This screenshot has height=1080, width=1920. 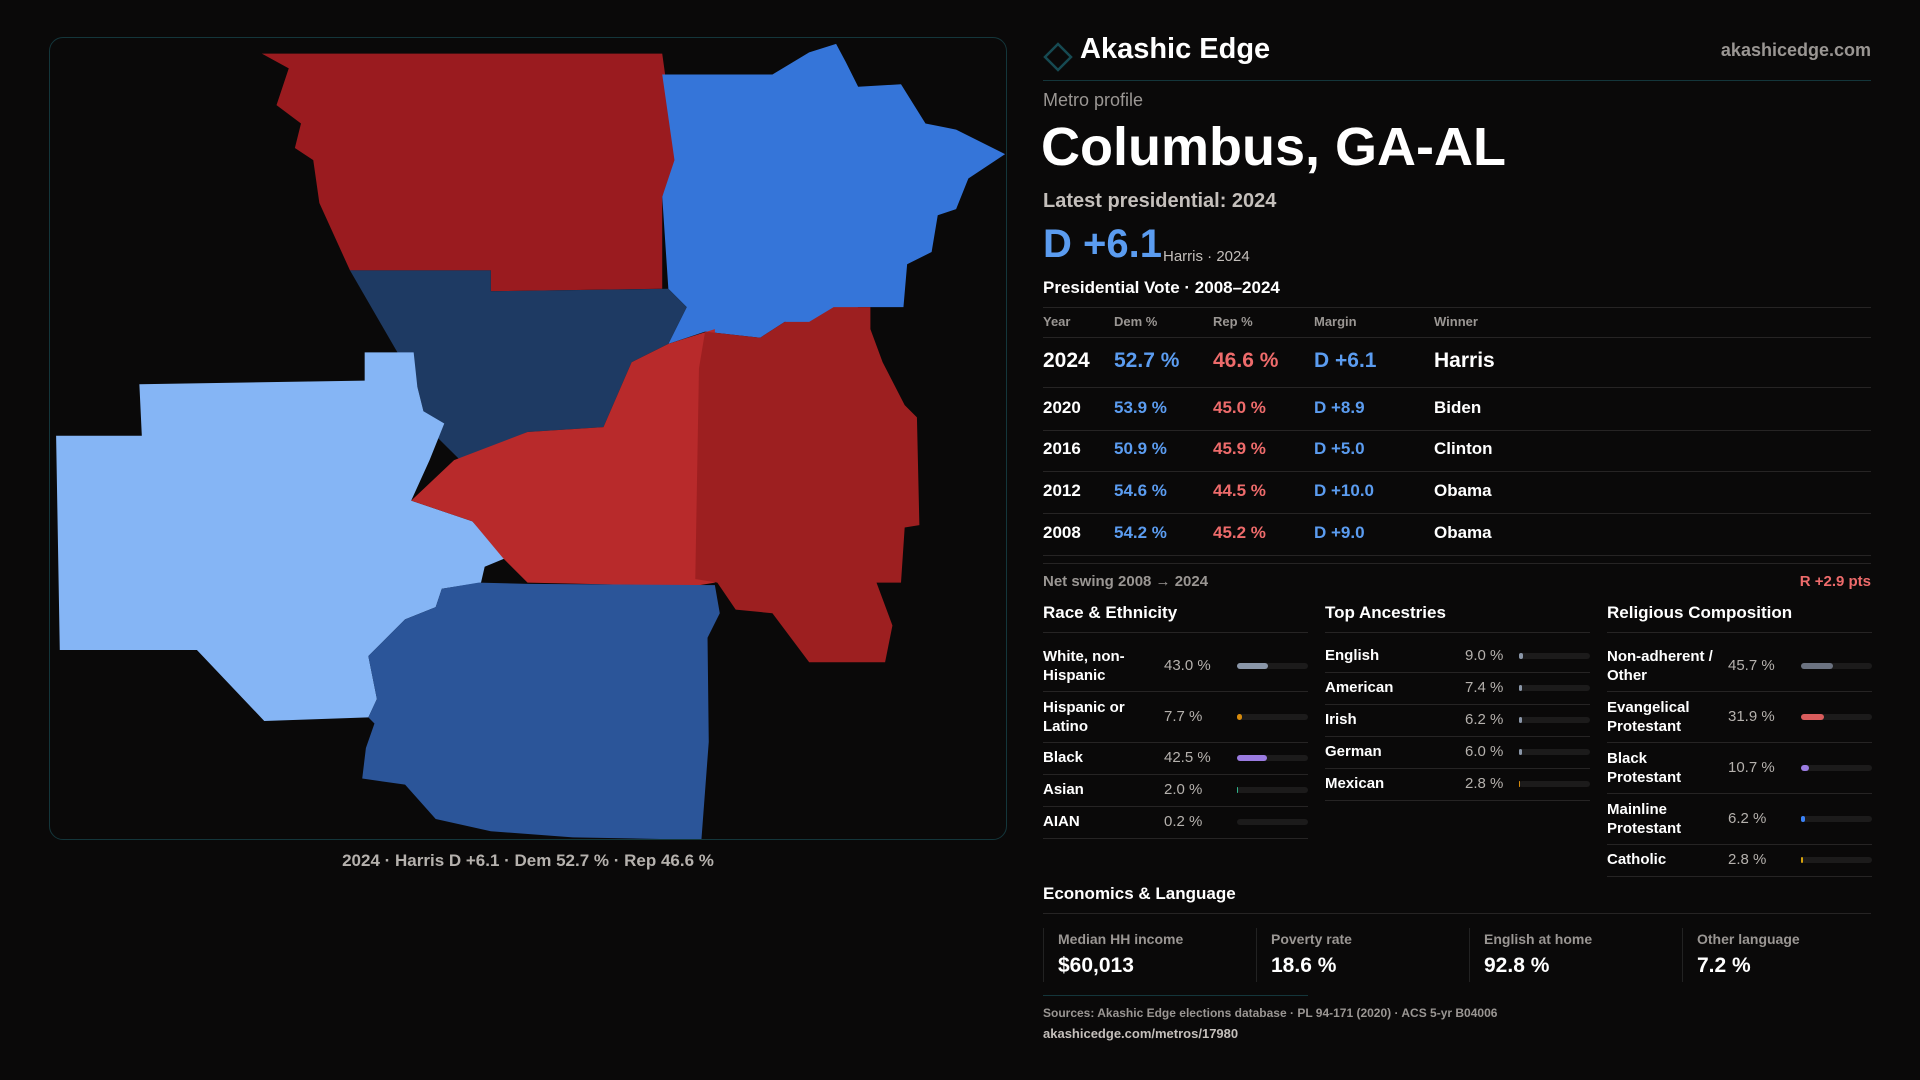 What do you see at coordinates (1062, 407) in the screenshot?
I see `table-cell-year: 2020` at bounding box center [1062, 407].